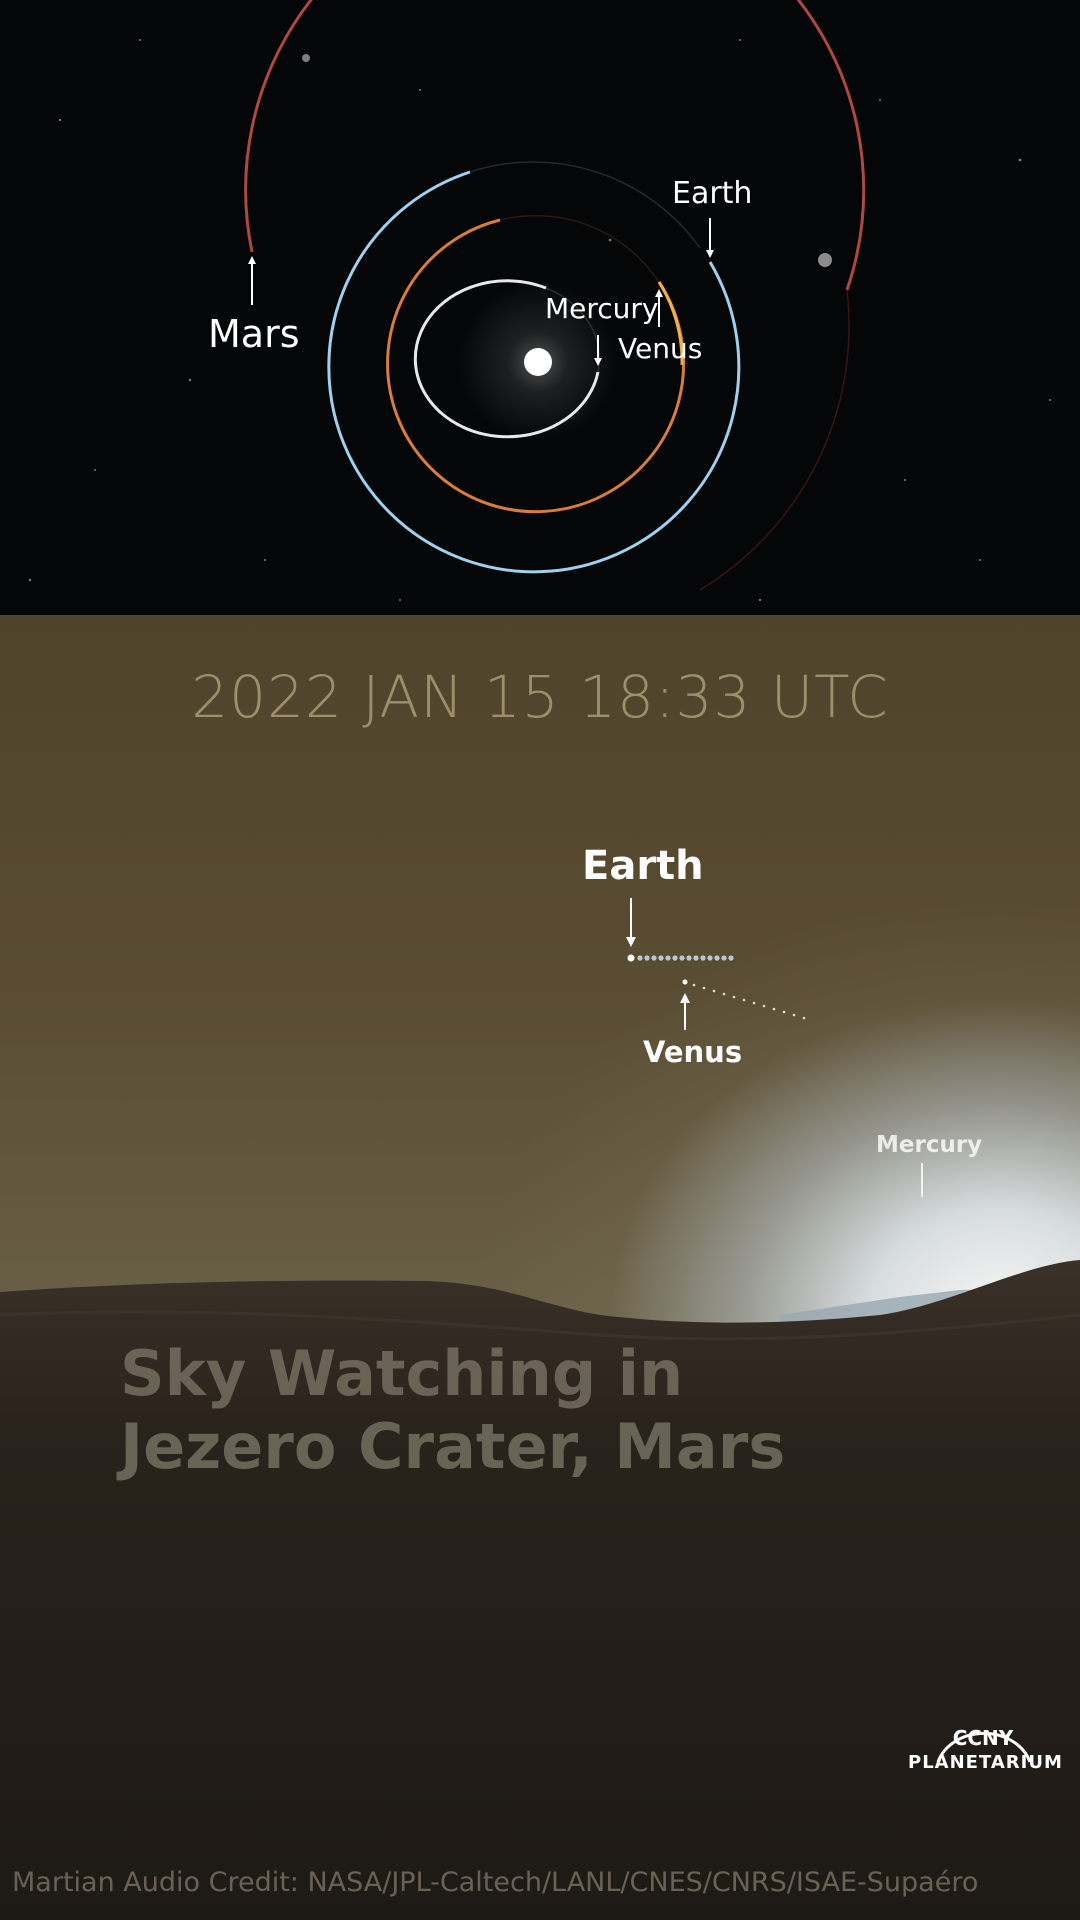  What do you see at coordinates (585, 205) in the screenshot?
I see `earth-orbit-faded` at bounding box center [585, 205].